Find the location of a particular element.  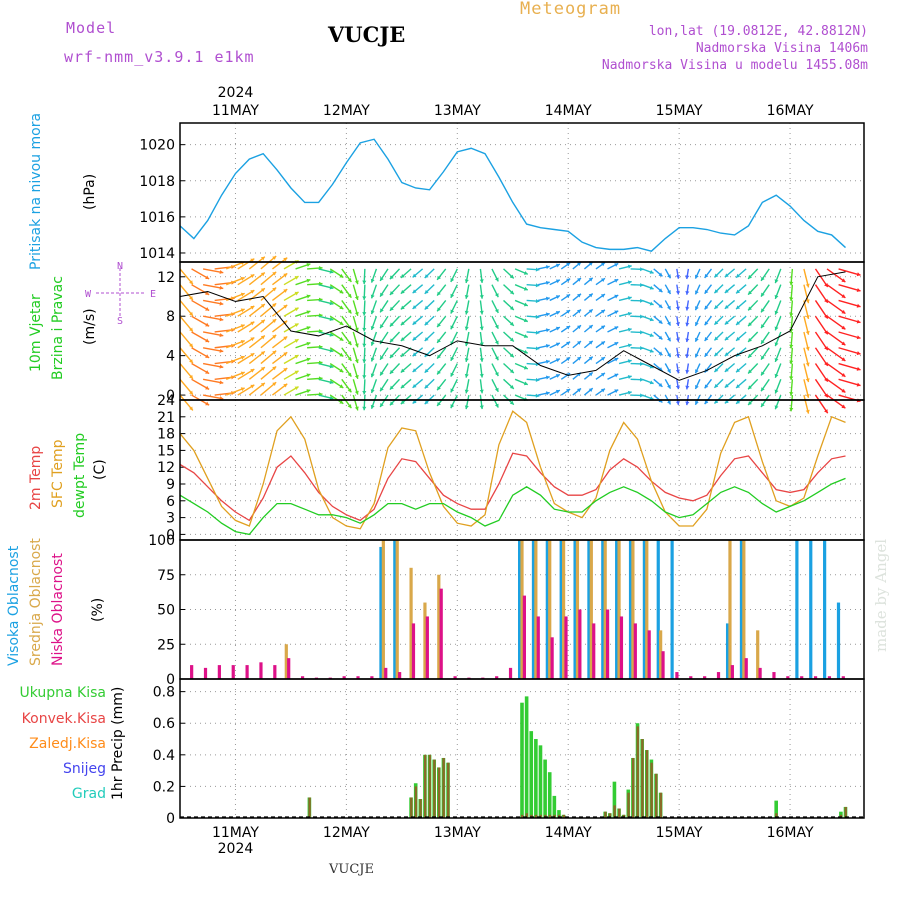

y-tick-label: 25 is located at coordinates (166, 645).